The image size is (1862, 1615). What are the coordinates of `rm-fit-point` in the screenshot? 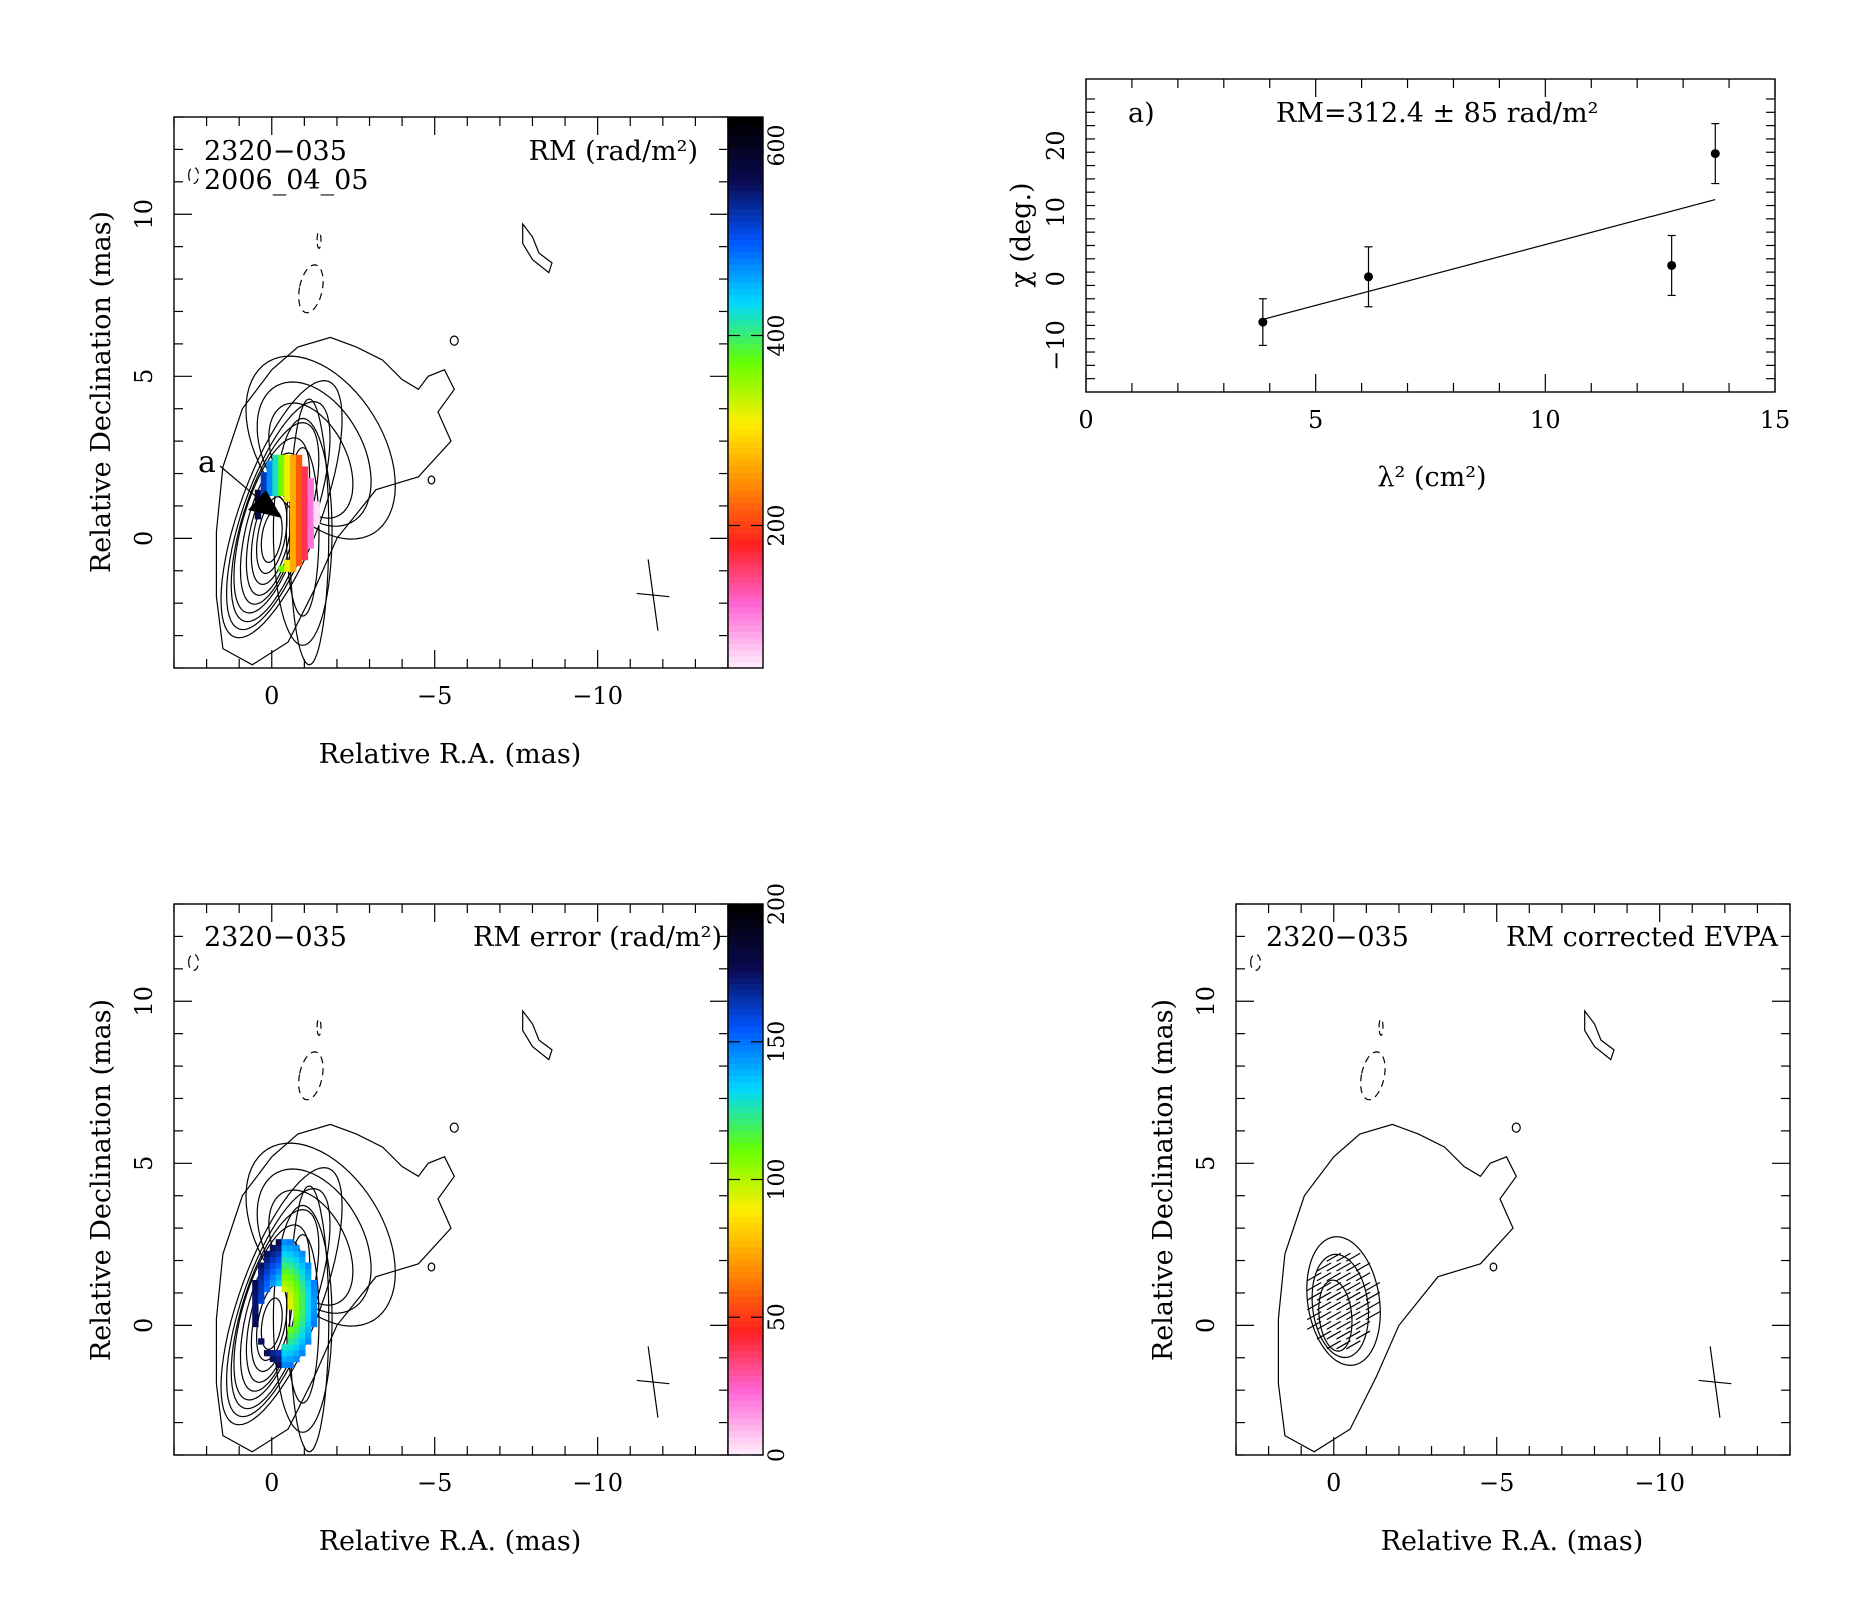 It's located at (1672, 265).